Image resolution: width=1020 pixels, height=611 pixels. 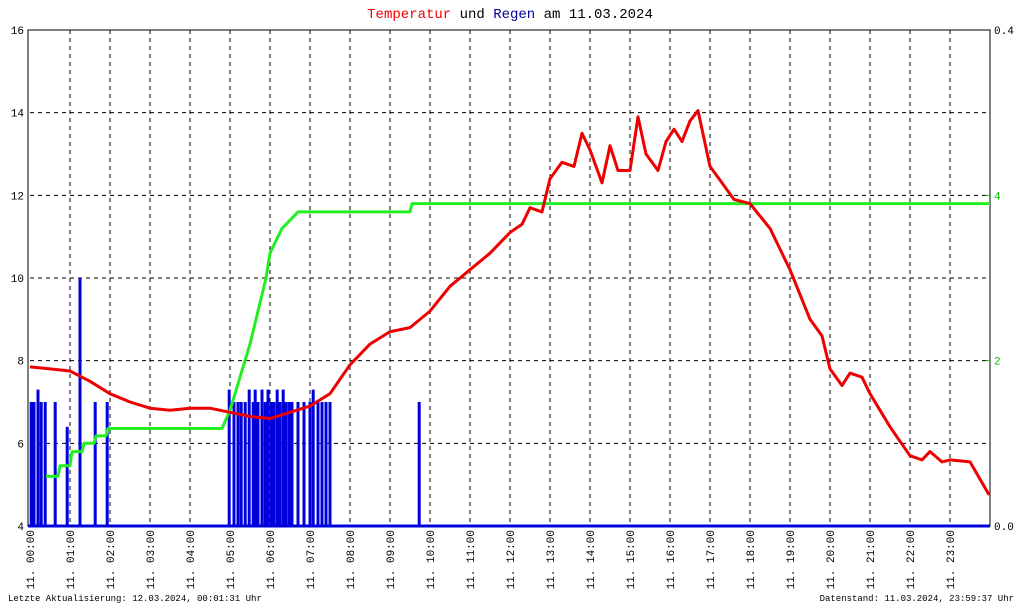 I want to click on title-part: Regen, so click(x=514, y=15).